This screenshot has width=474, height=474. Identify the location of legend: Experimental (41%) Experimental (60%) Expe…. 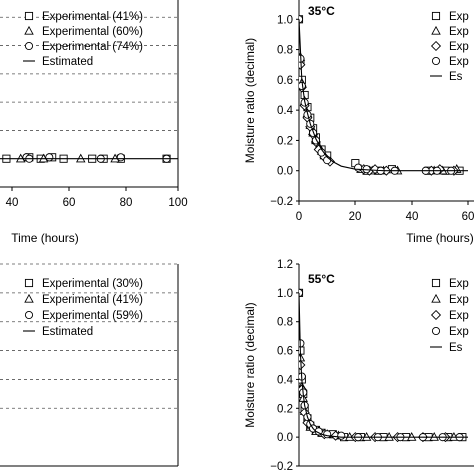
(83, 39).